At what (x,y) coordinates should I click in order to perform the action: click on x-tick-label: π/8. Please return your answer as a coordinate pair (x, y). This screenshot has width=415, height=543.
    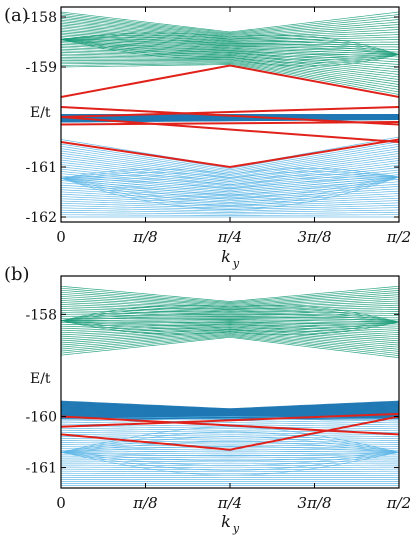
    Looking at the image, I should click on (144, 237).